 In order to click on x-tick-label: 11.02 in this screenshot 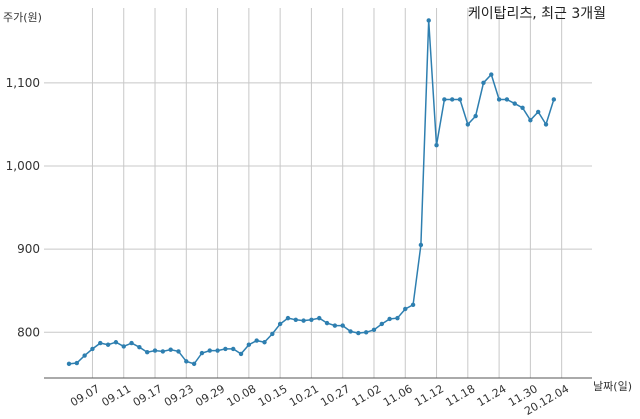, I will do `click(367, 395)`.